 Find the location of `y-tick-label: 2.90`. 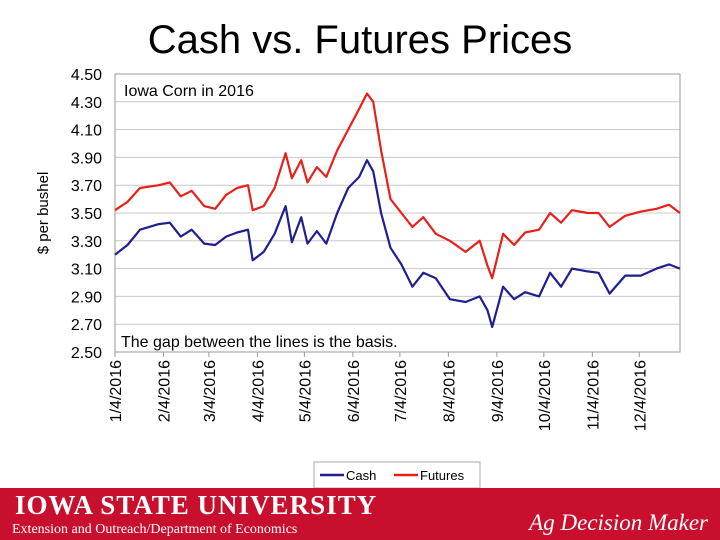

y-tick-label: 2.90 is located at coordinates (86, 297).